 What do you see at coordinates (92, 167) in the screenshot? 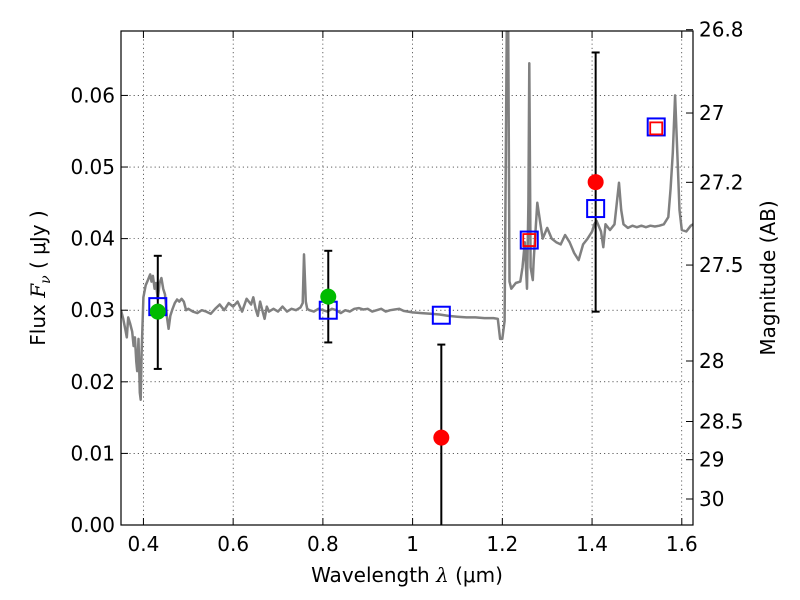
I see `y-tick-label: 0.05` at bounding box center [92, 167].